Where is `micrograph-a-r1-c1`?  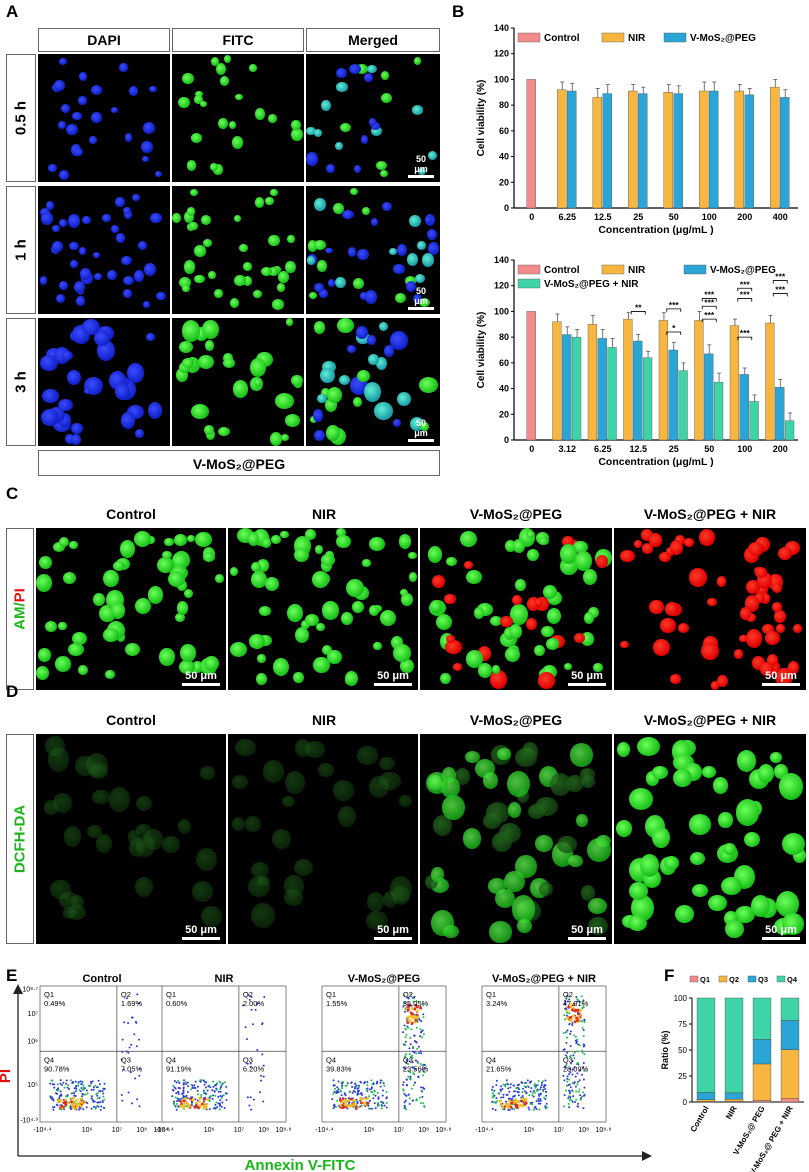
micrograph-a-r1-c1 is located at coordinates (238, 250).